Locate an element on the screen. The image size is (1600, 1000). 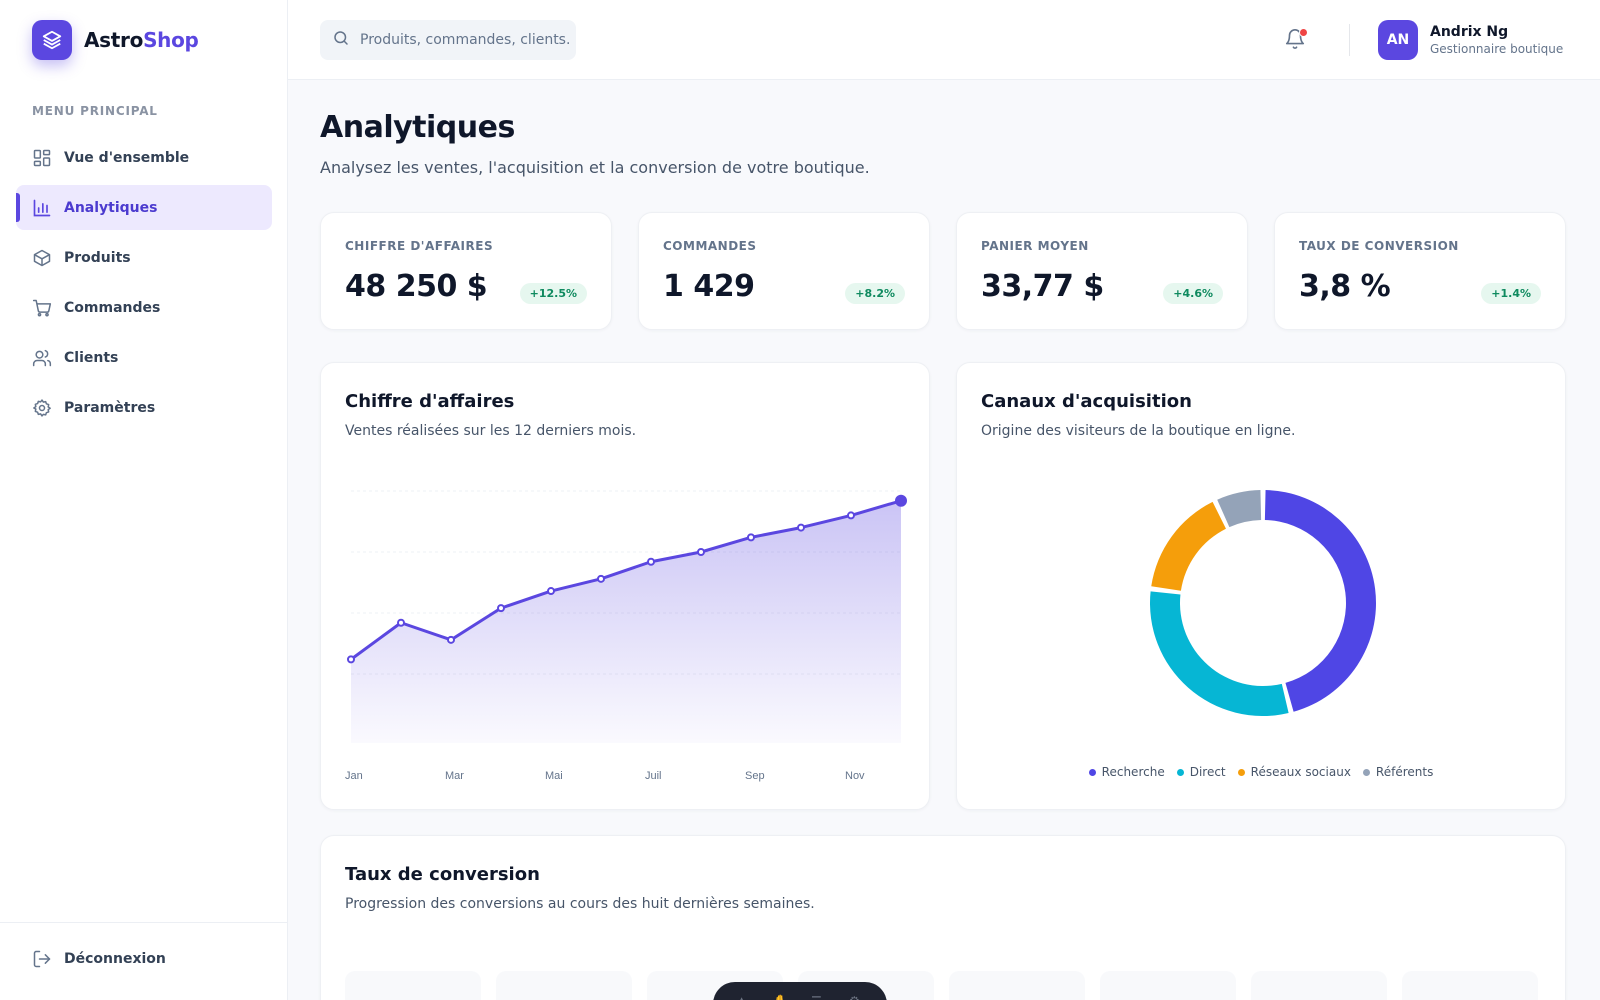
sidebar-item-products: Produits is located at coordinates (144, 257).